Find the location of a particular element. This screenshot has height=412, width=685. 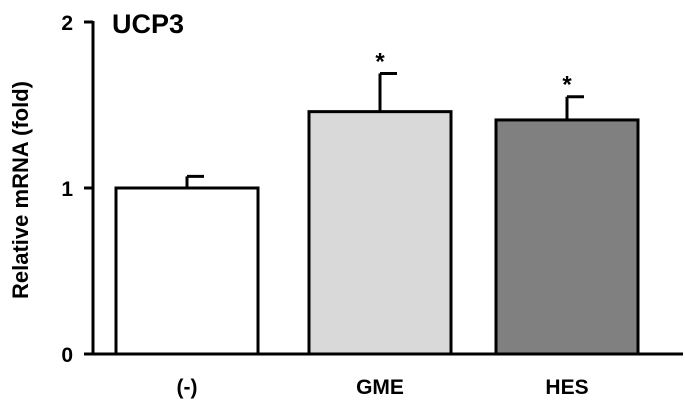

y-axis-title: Relative mRNA (fold) is located at coordinates (20, 190).